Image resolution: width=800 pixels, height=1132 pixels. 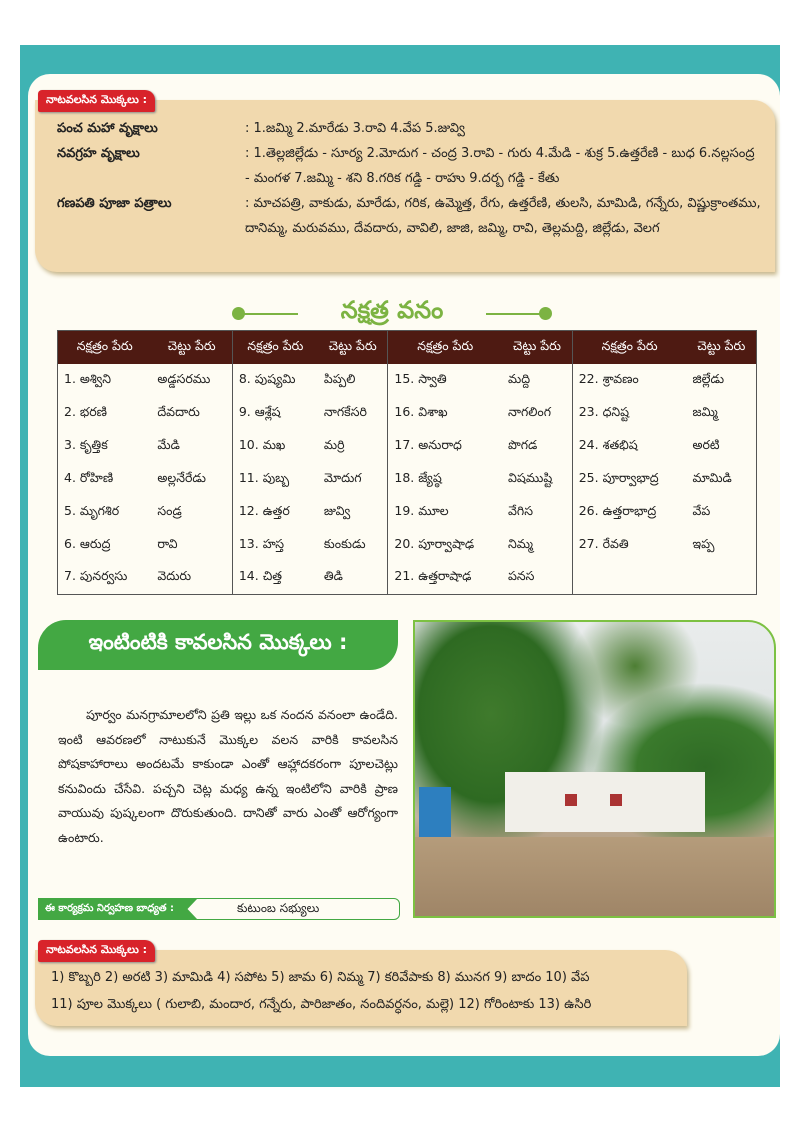 What do you see at coordinates (705, 411) in the screenshot?
I see `tree-name: జమ్మి` at bounding box center [705, 411].